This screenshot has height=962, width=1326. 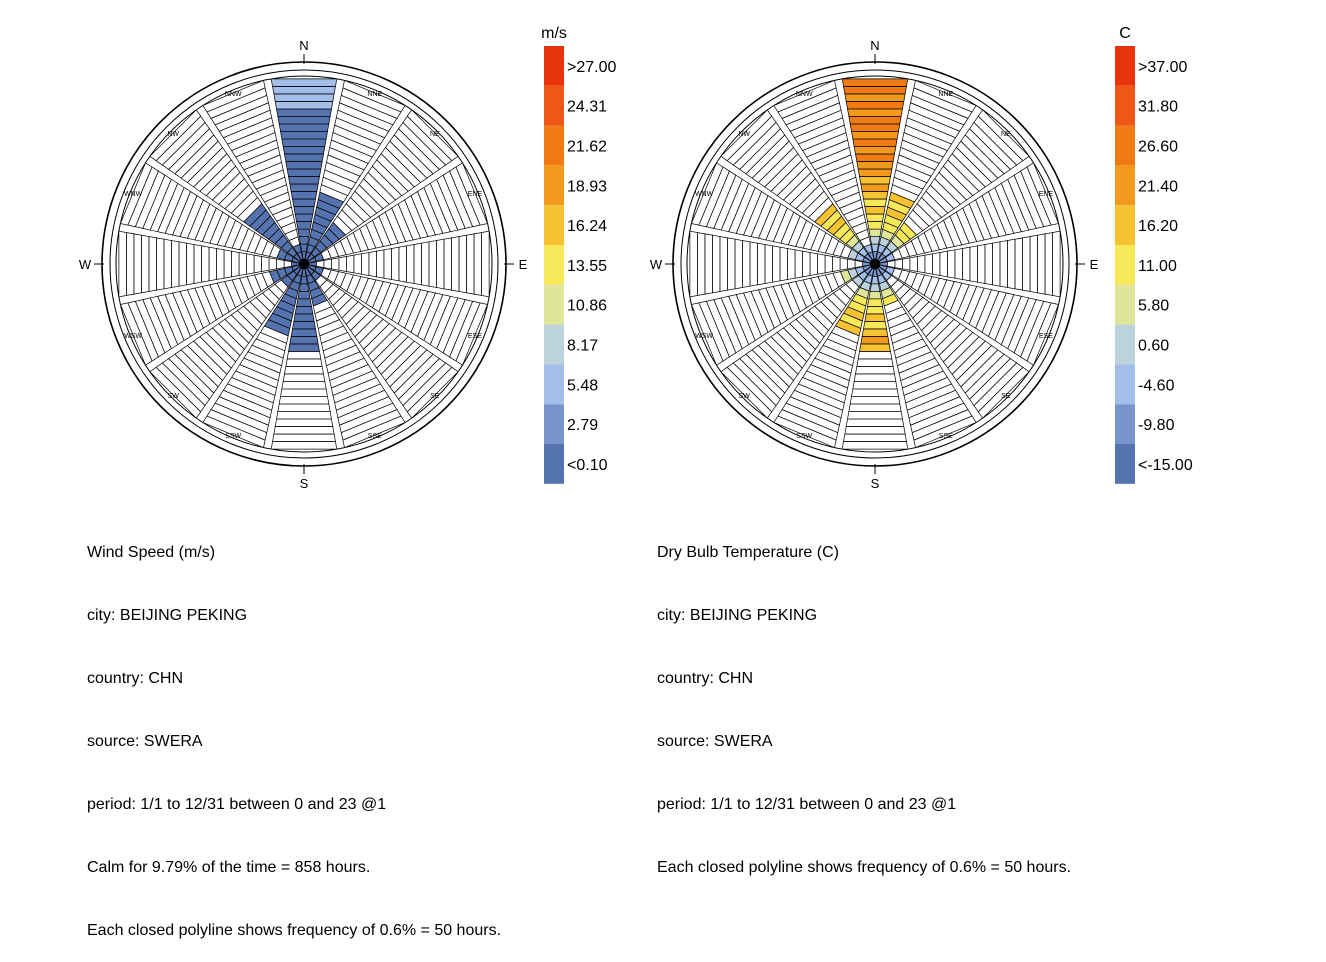 I want to click on cardinal-label-e: E, so click(x=523, y=264).